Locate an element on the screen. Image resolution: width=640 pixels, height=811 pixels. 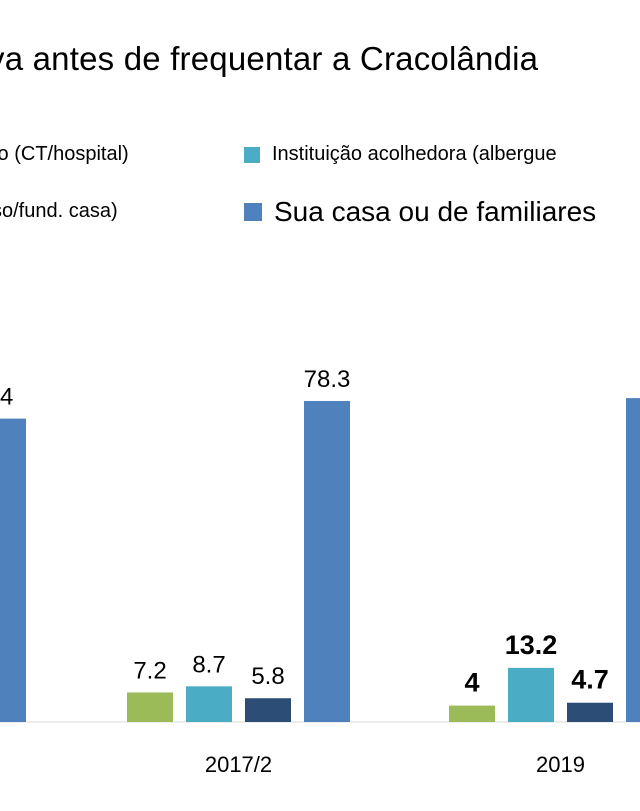
value-label-partial-left: 74 is located at coordinates (6, 397).